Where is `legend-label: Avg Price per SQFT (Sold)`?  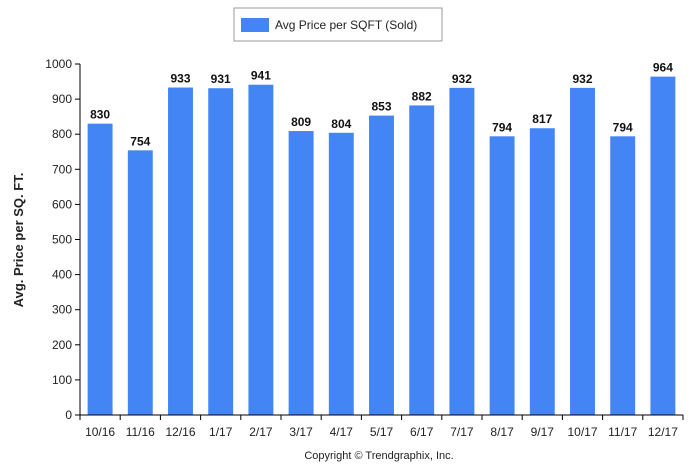
legend-label: Avg Price per SQFT (Sold) is located at coordinates (346, 25).